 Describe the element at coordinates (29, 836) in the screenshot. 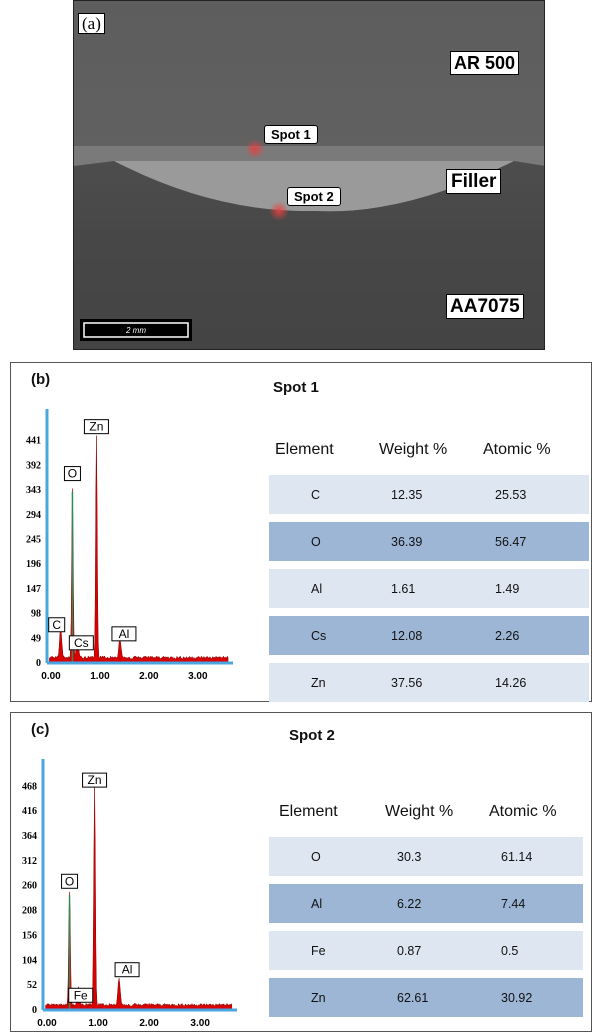

I see `y-tick-label: 364` at that location.